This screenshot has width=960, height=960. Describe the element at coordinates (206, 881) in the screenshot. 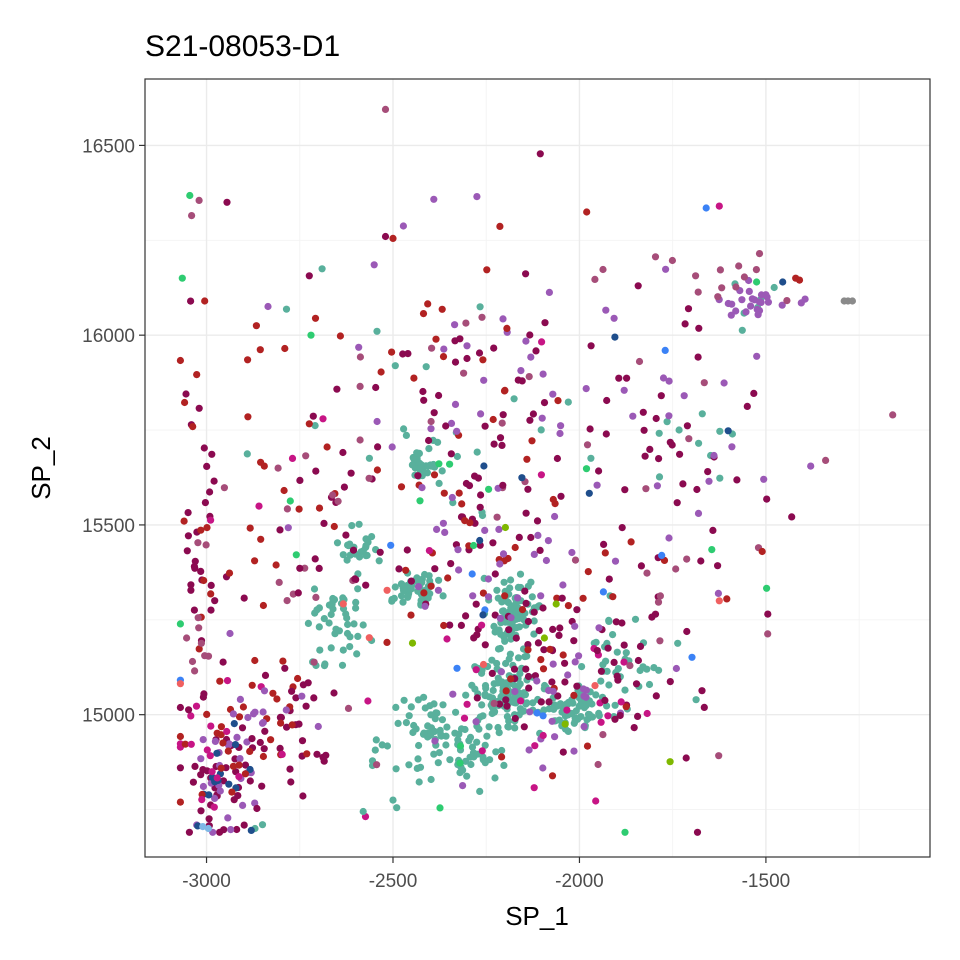

I see `x-tick-label: -3000` at that location.